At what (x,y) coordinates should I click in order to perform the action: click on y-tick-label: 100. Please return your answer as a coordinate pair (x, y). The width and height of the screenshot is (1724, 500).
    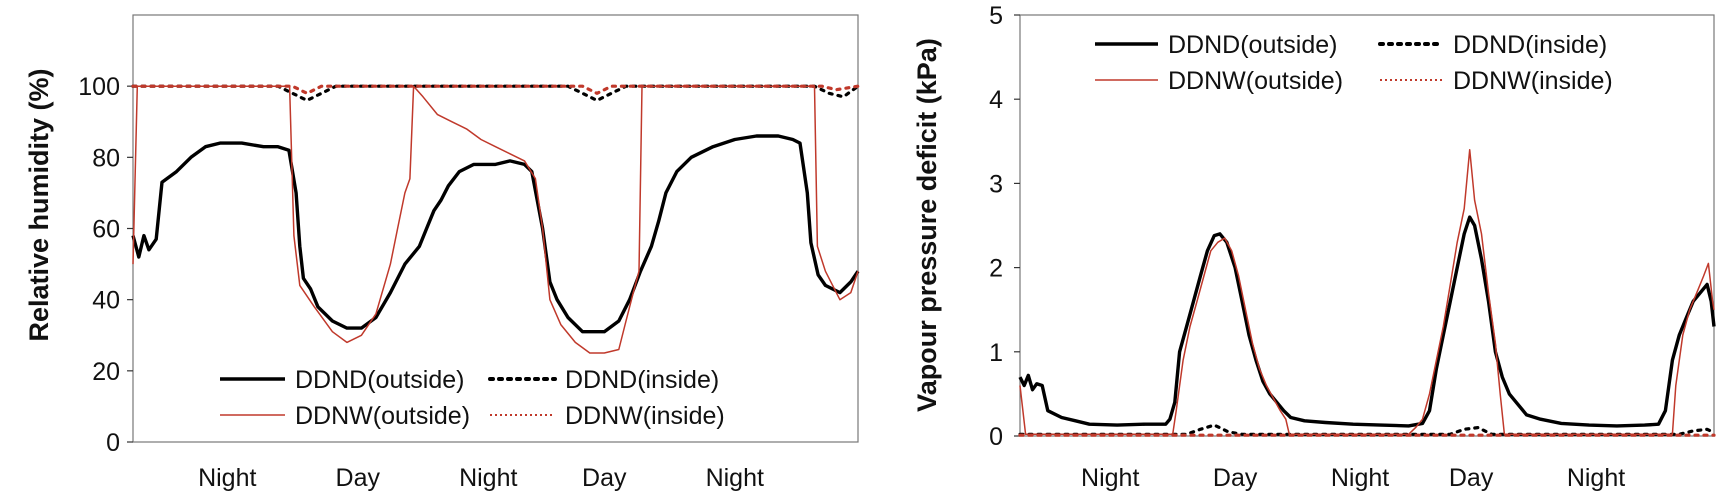
    Looking at the image, I should click on (99, 87).